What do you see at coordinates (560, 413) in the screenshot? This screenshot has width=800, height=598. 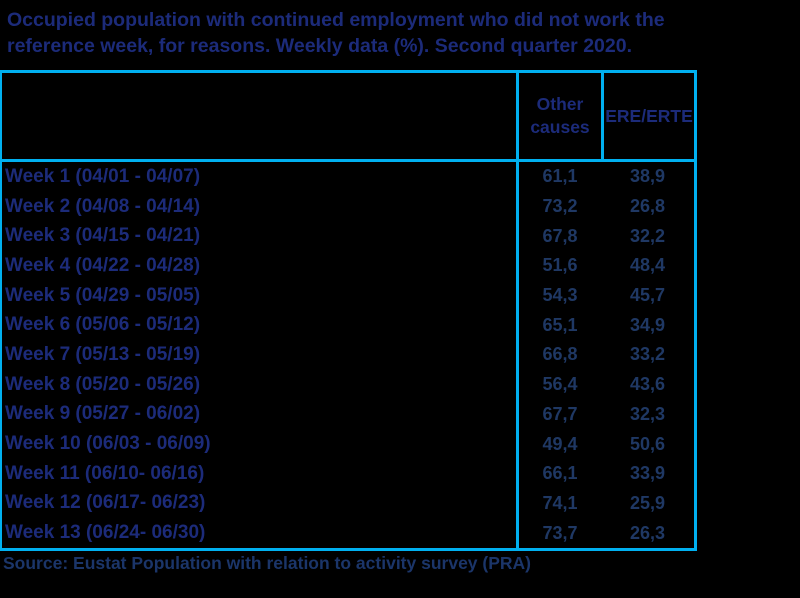 I see `cell-other-causes: 67,7` at bounding box center [560, 413].